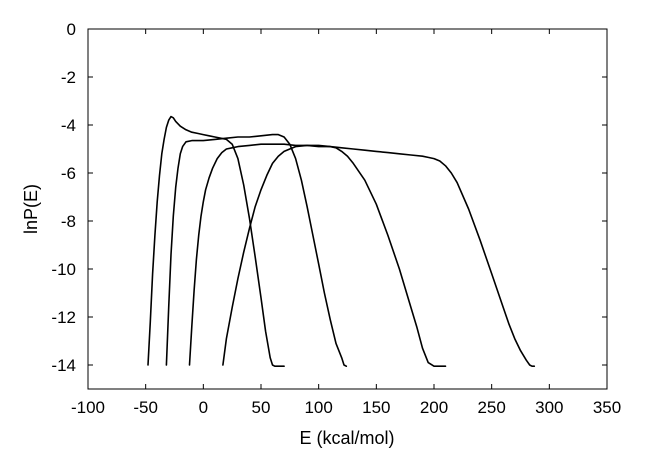 The width and height of the screenshot is (654, 464). What do you see at coordinates (68, 173) in the screenshot?
I see `y-tick-label: -6` at bounding box center [68, 173].